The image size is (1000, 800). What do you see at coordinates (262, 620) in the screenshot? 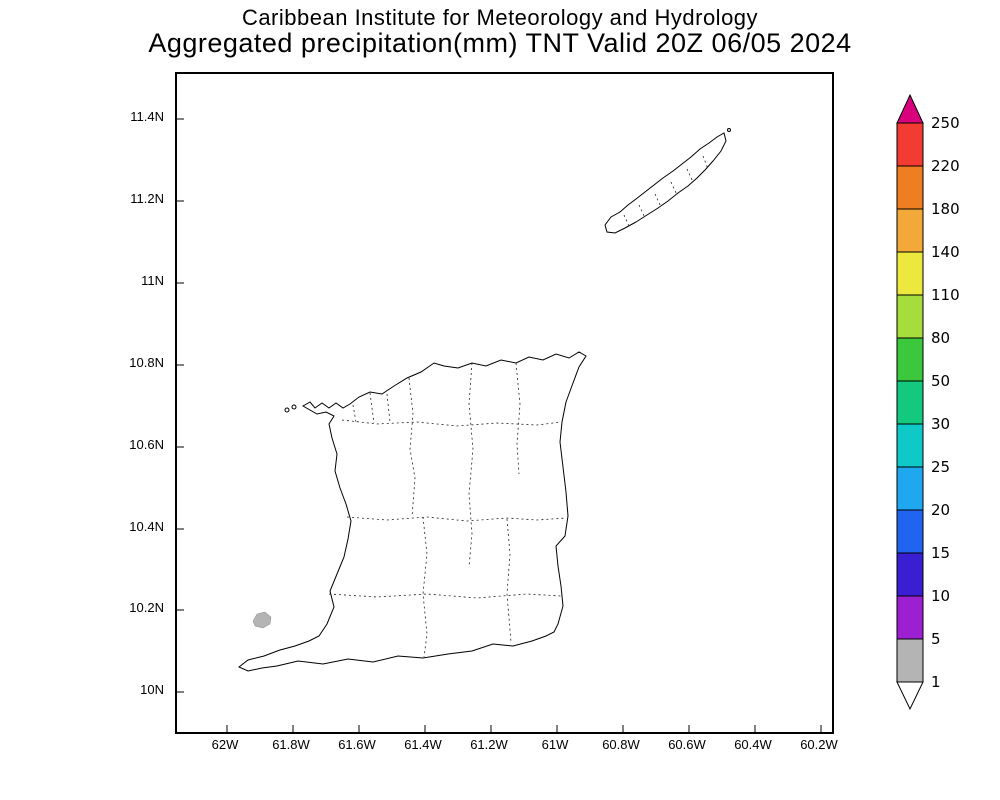
I see `precip-area-gray` at bounding box center [262, 620].